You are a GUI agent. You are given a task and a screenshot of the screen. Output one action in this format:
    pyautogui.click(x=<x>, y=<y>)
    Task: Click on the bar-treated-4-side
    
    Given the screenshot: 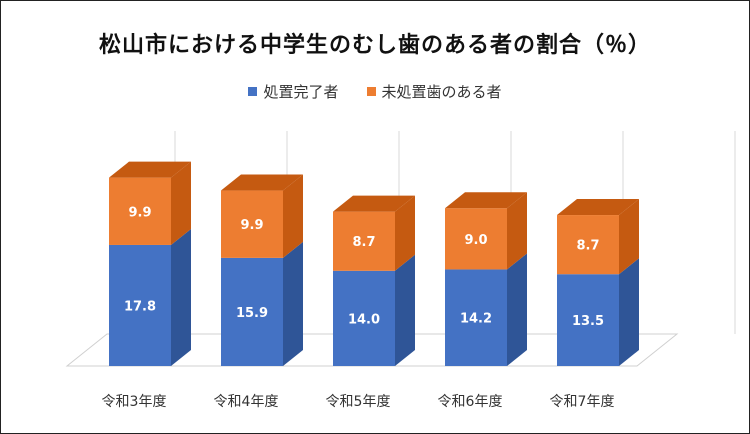 What is the action you would take?
    pyautogui.click(x=629, y=312)
    